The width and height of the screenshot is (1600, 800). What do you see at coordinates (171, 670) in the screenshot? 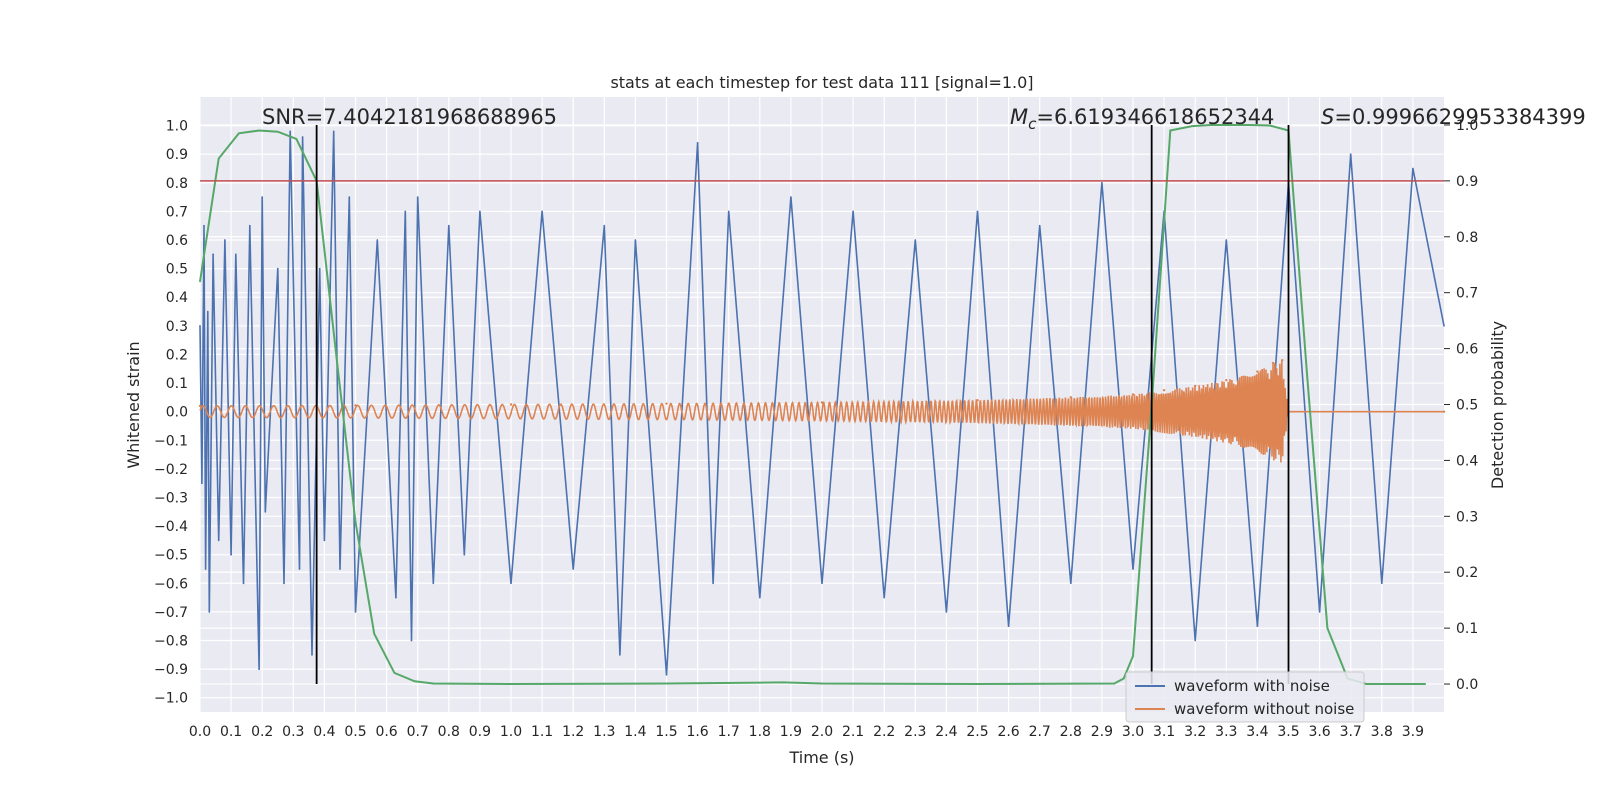
I see `y-tick-label: −0.9` at bounding box center [171, 670].